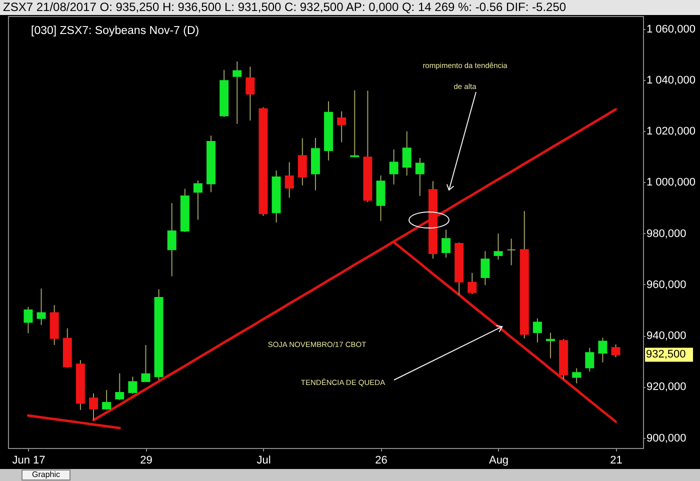 This screenshot has height=481, width=700. I want to click on y-tick-label: 960,000, so click(666, 284).